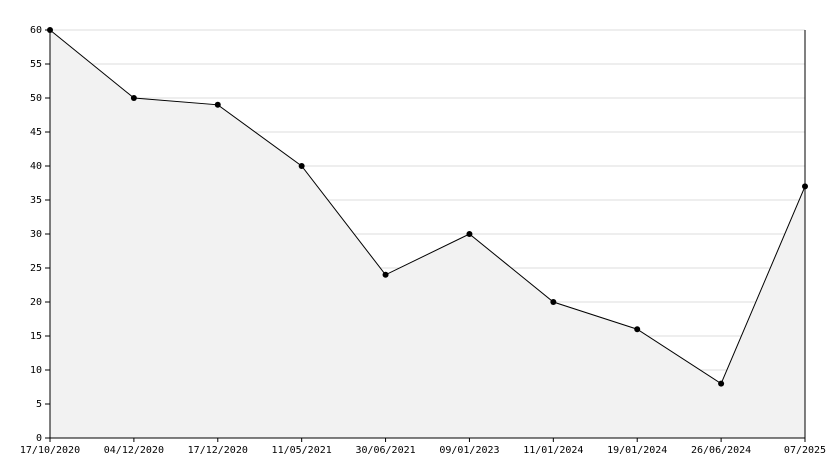 The image size is (834, 468). Describe the element at coordinates (36, 64) in the screenshot. I see `y-tick-label: 55` at that location.